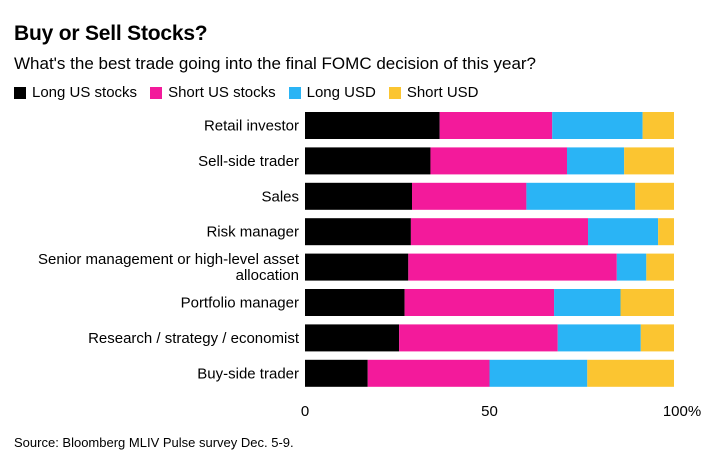 This screenshot has width=712, height=457. I want to click on legend-item-short-us-stocks: Short US stocks, so click(213, 92).